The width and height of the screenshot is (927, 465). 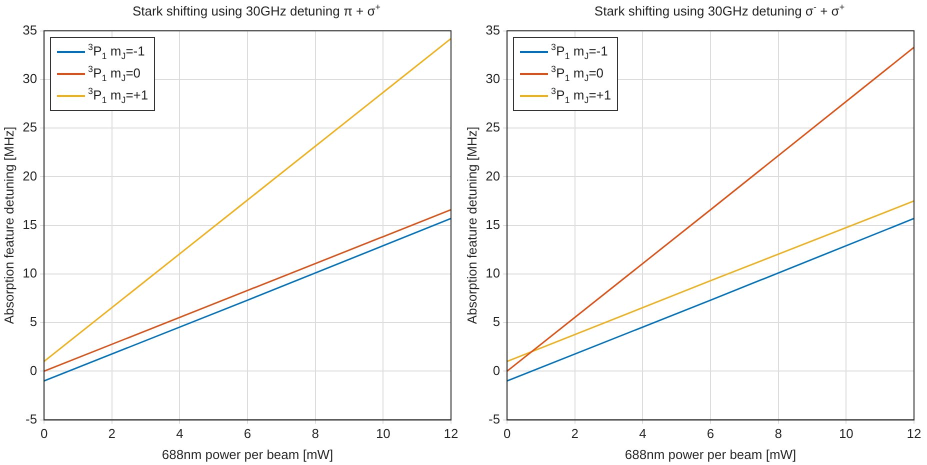 What do you see at coordinates (256, 10) in the screenshot?
I see `chart-title: Stark shifting using 30GHz detuning π + σ$^{+}$` at bounding box center [256, 10].